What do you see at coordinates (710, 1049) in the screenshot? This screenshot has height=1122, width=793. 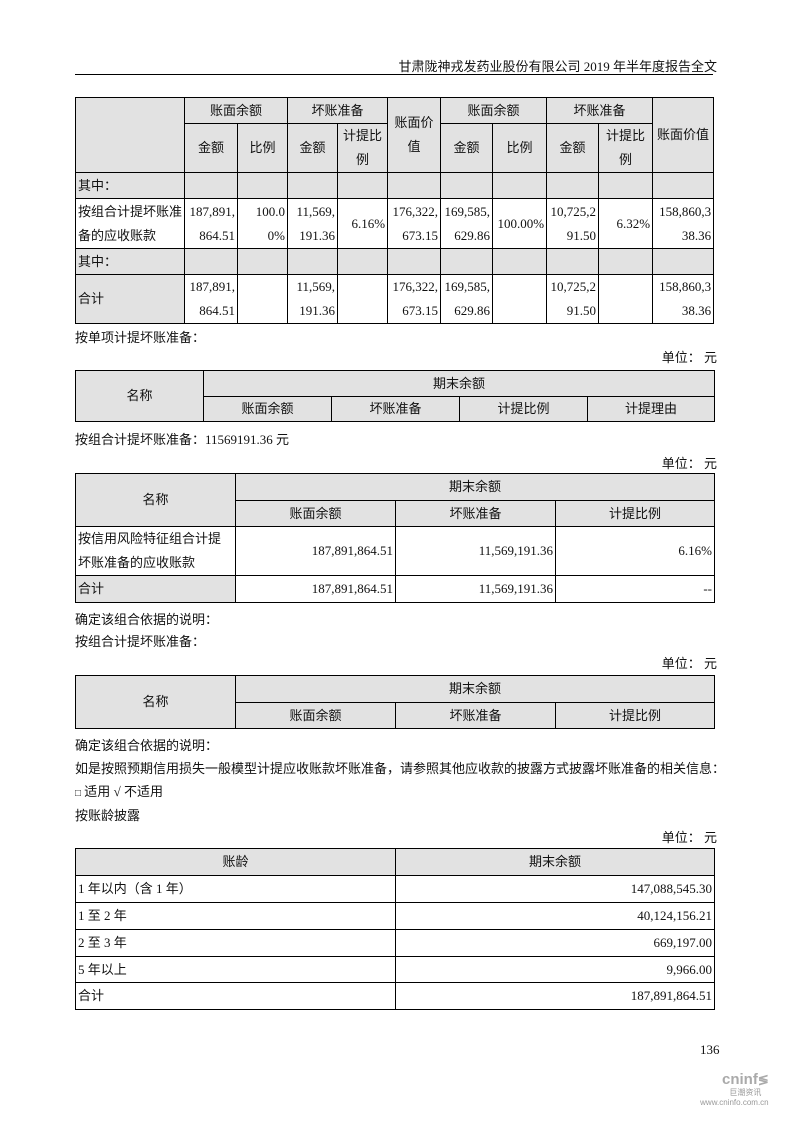 I see `page-number: 136` at bounding box center [710, 1049].